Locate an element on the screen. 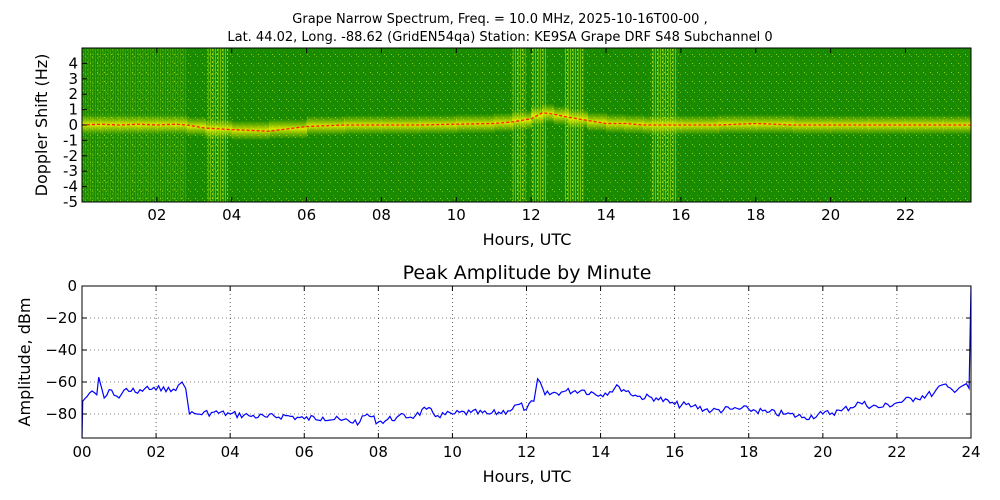 The height and width of the screenshot is (500, 1000). spectrogram-y-tick-label: 1 is located at coordinates (73, 110).